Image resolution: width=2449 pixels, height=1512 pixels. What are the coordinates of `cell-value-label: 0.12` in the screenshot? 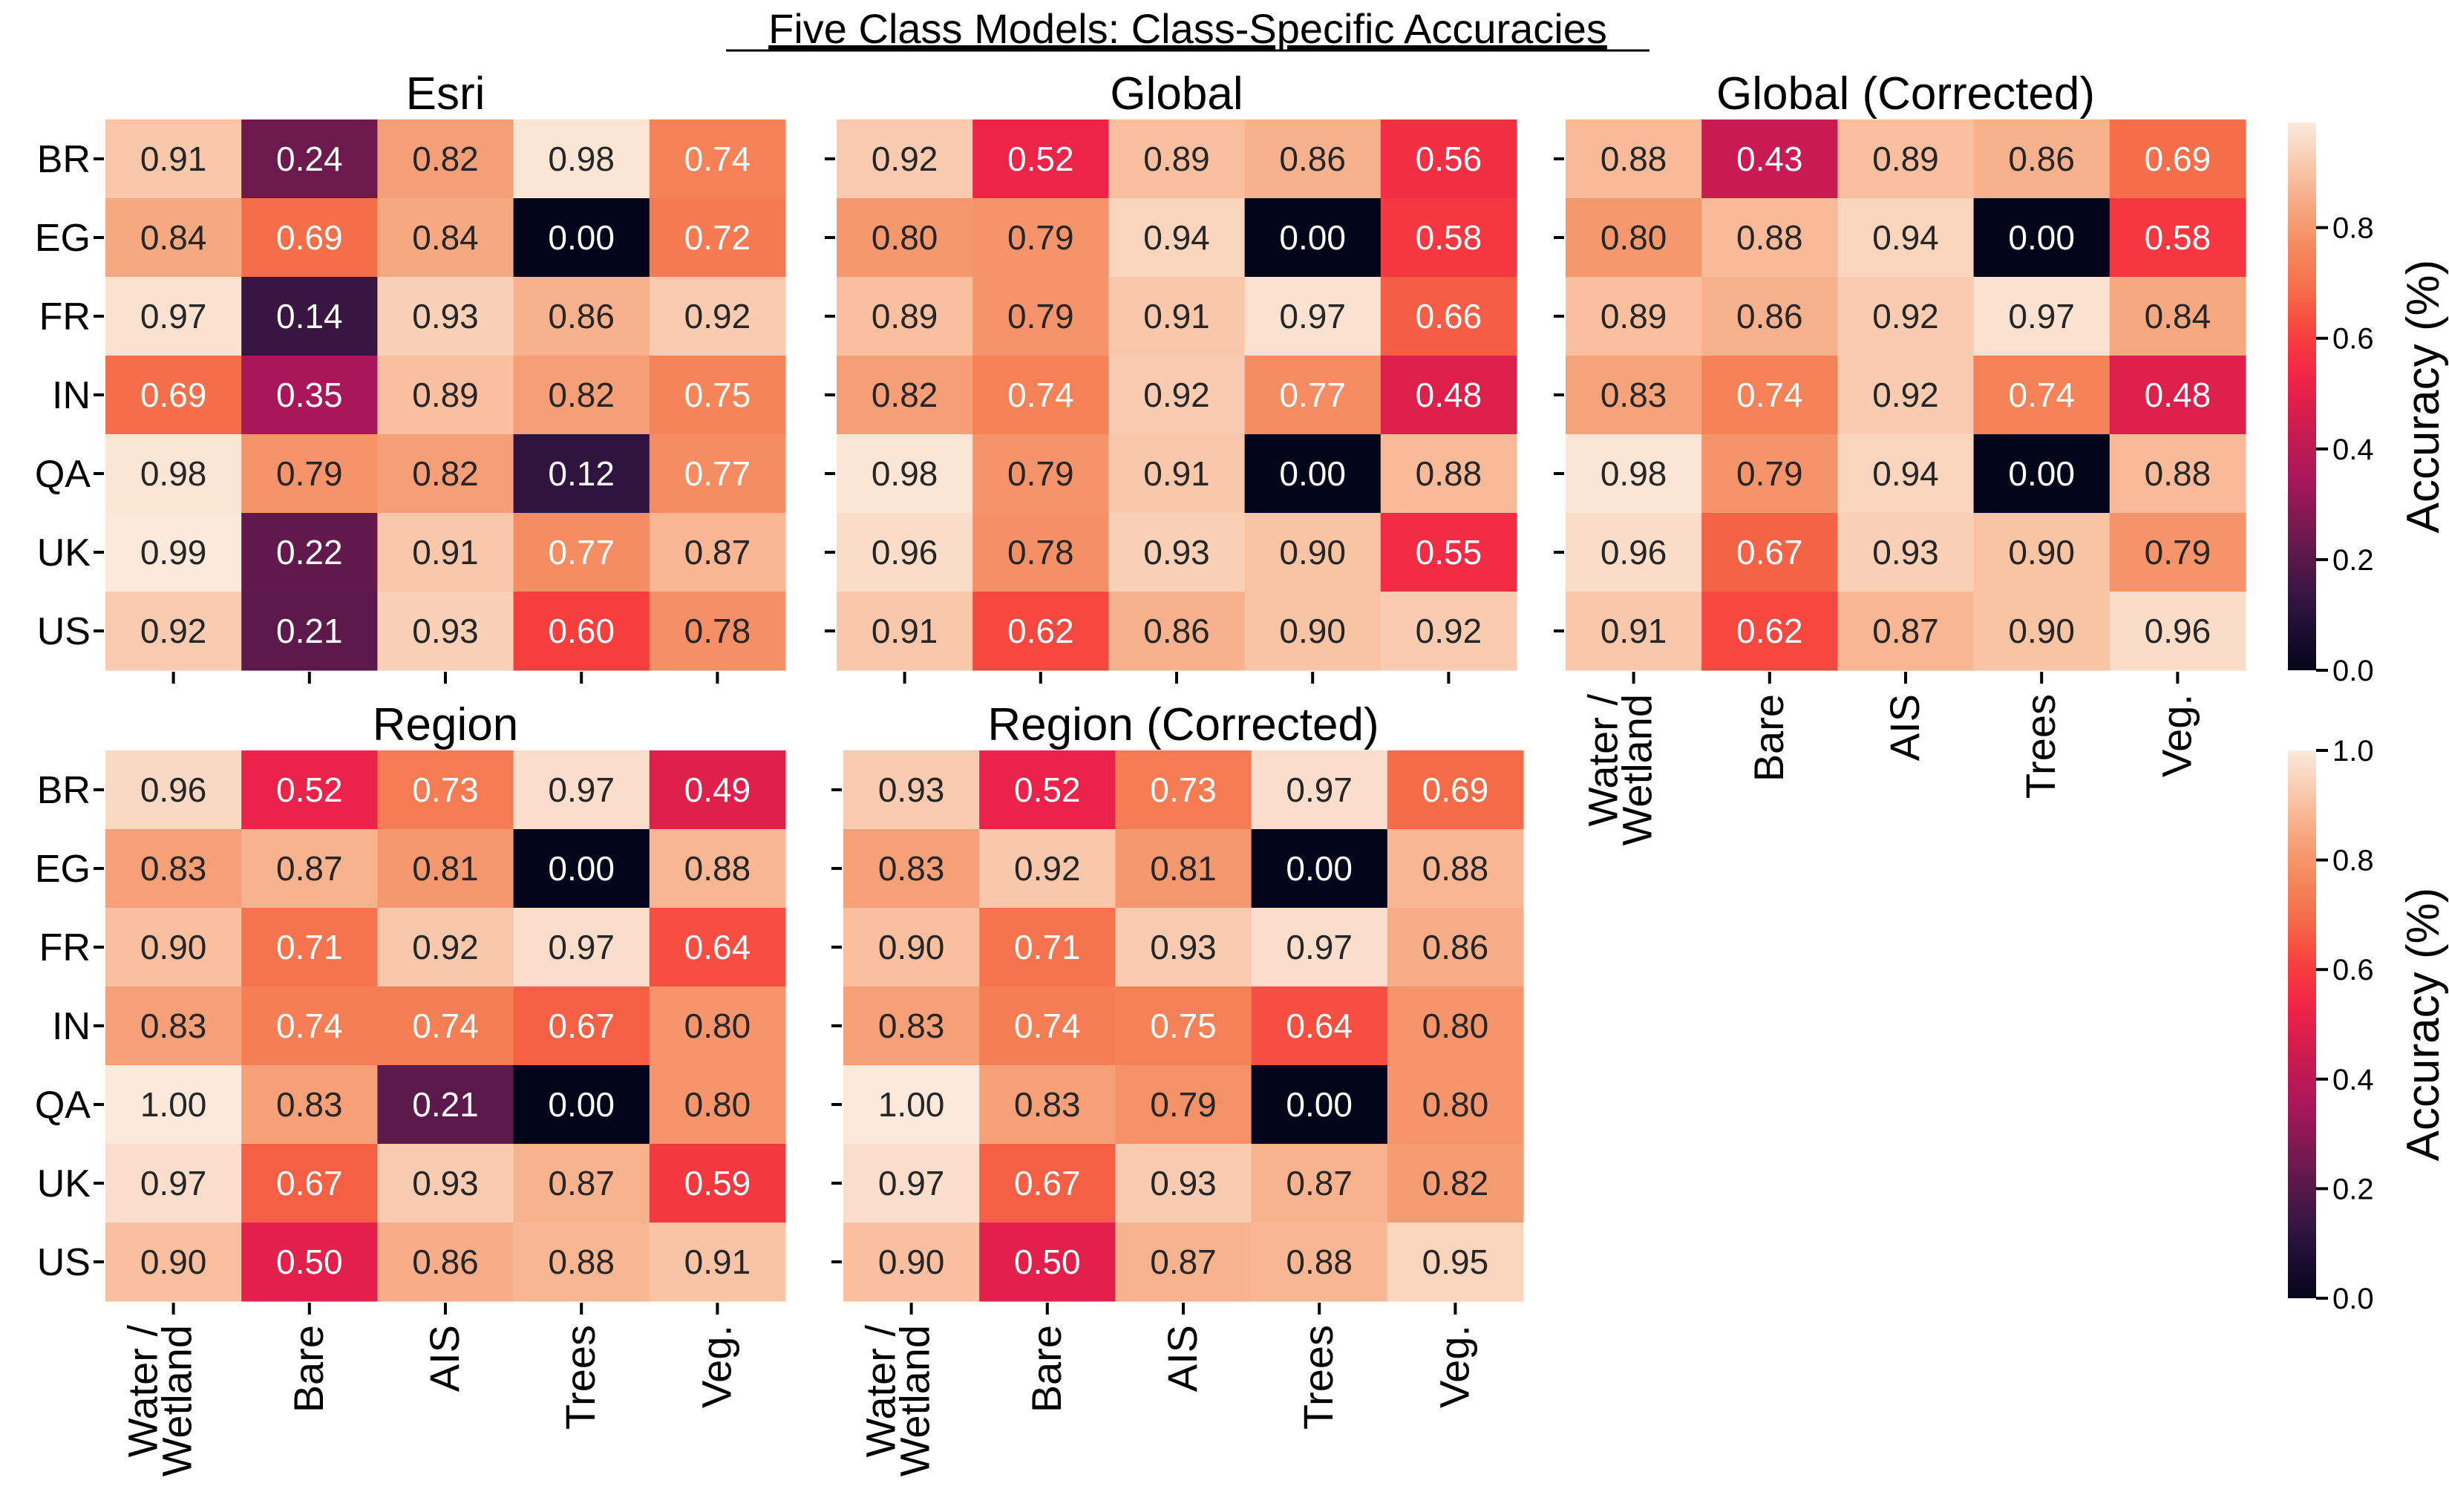 It's located at (581, 474).